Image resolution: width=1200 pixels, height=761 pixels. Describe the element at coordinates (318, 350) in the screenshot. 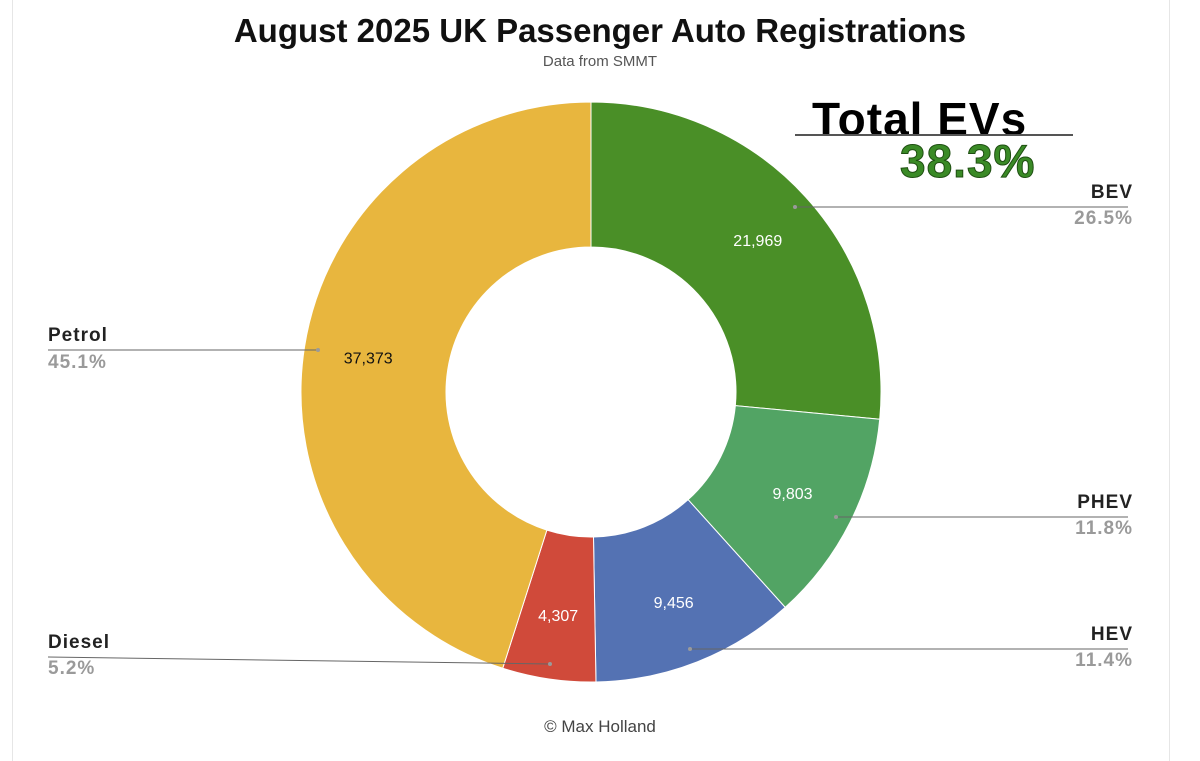

I see `callout-dot-petrol` at that location.